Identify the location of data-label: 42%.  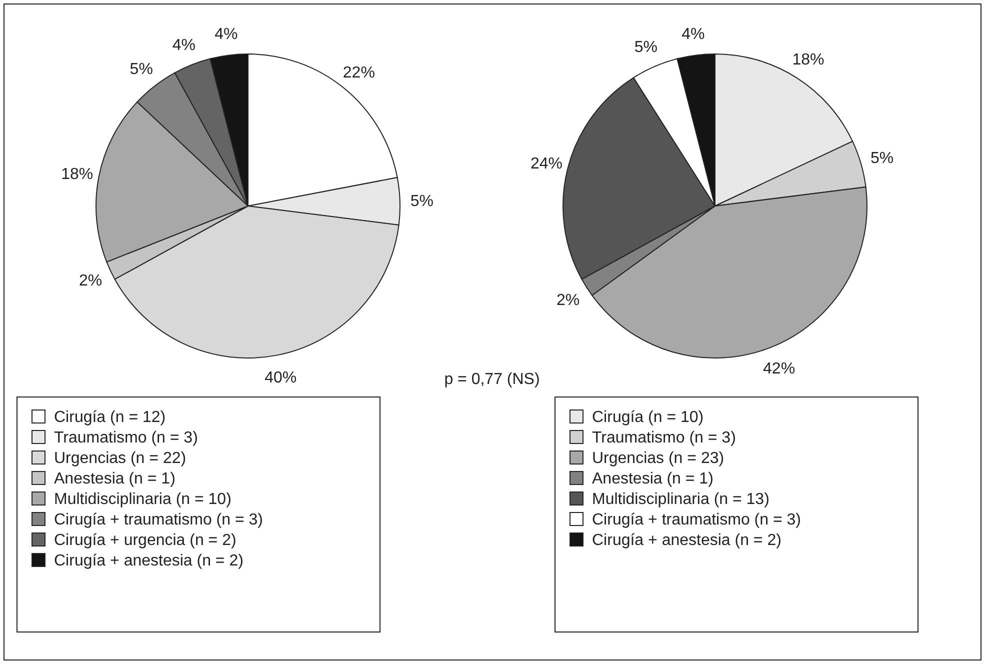
(779, 369).